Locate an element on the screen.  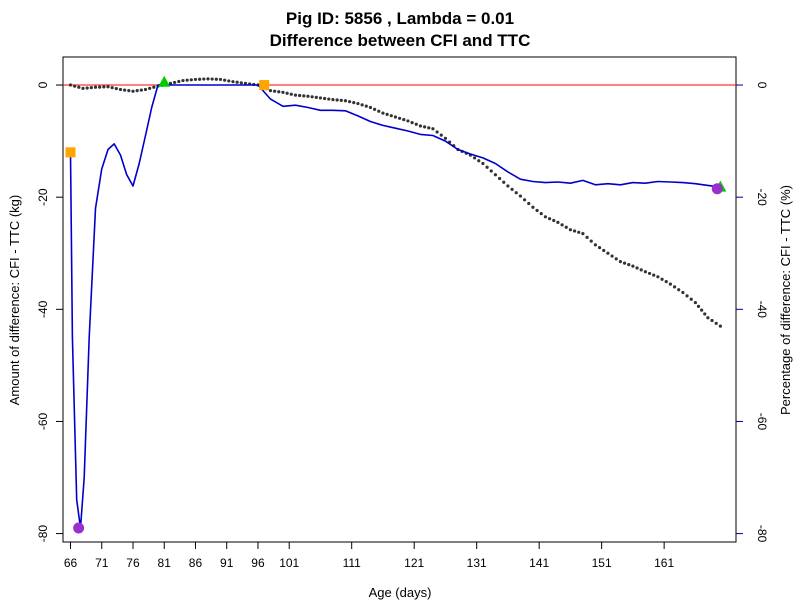
y-right-tick-label: -60 is located at coordinates (762, 422).